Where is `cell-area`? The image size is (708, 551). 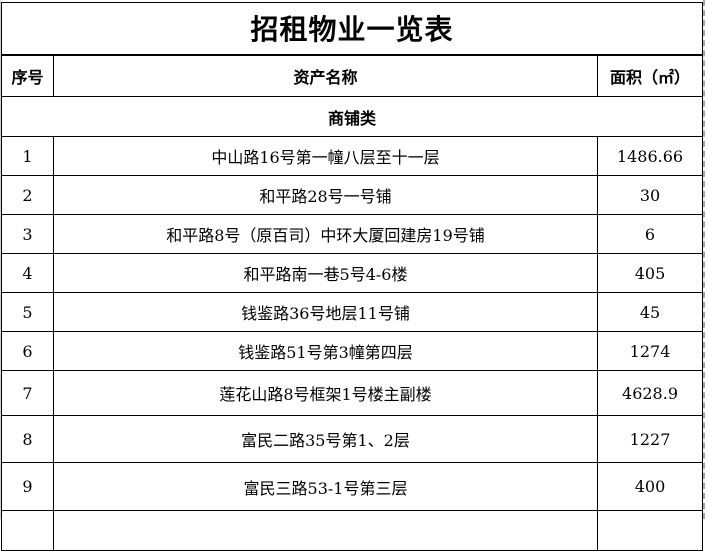 cell-area is located at coordinates (650, 530).